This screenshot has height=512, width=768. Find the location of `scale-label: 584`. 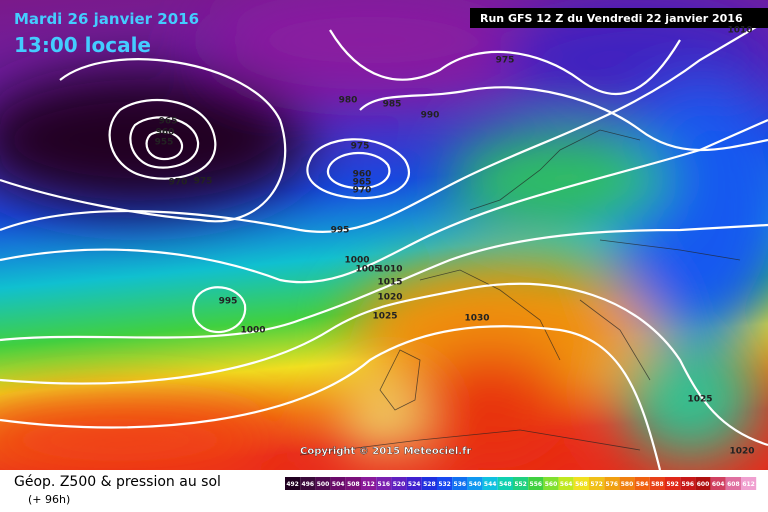

scale-label: 584 is located at coordinates (642, 484).